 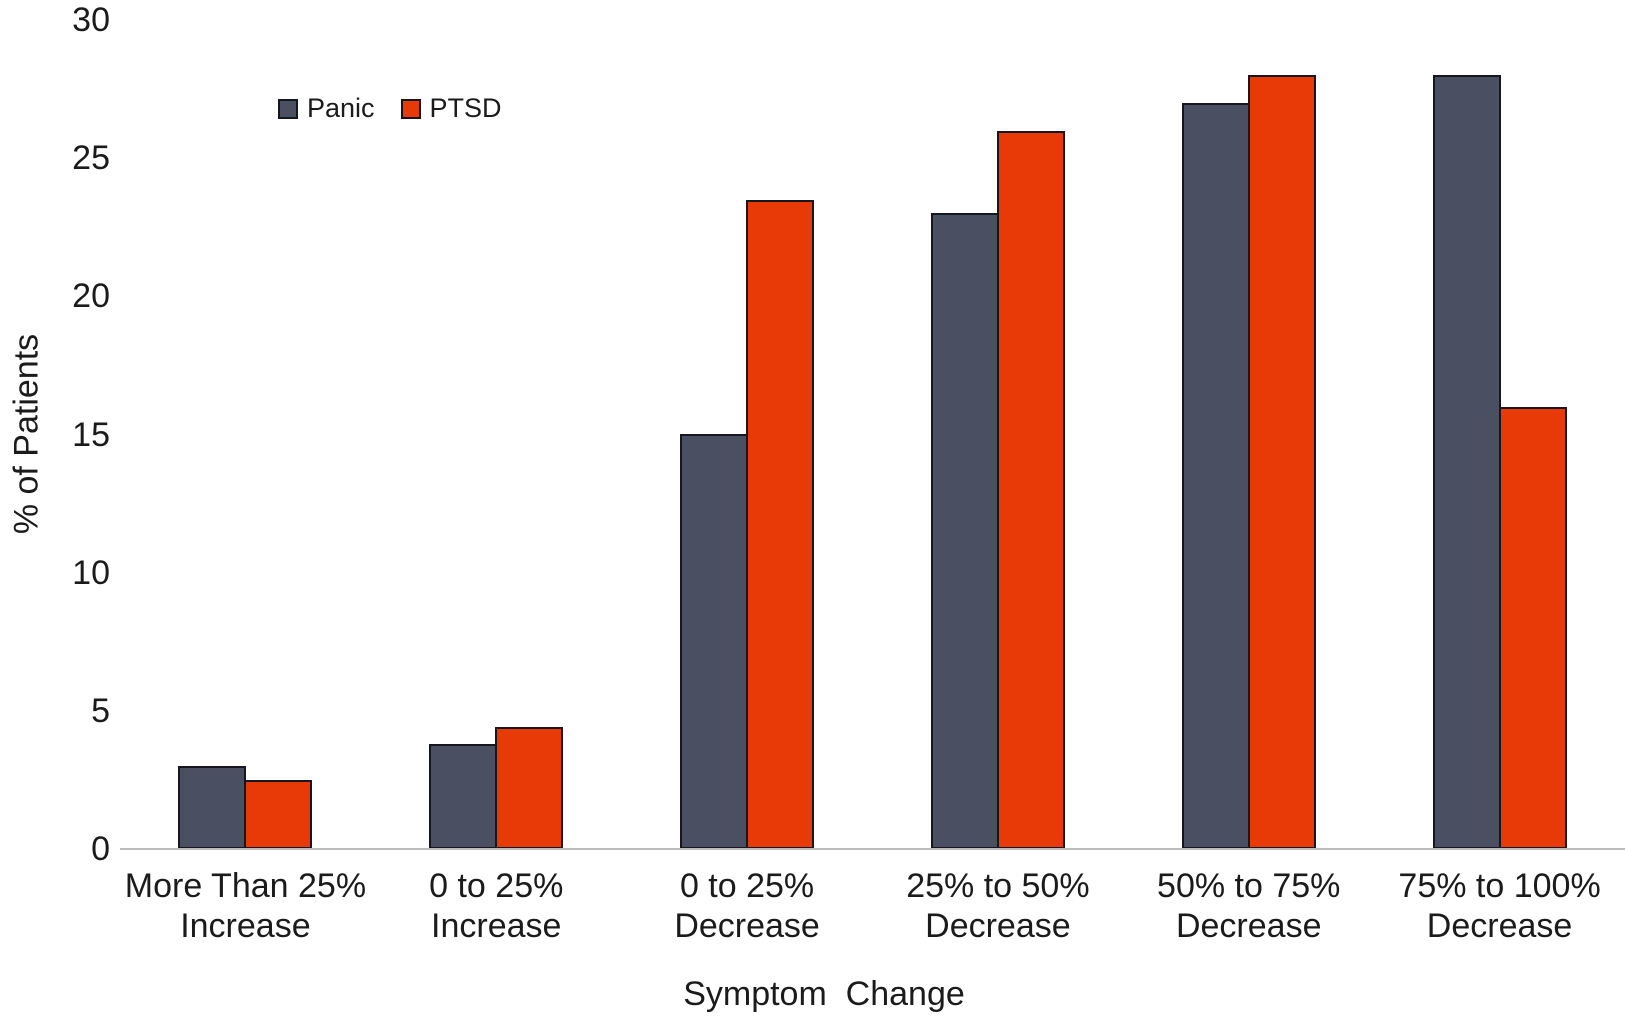 What do you see at coordinates (1499, 886) in the screenshot?
I see `x-category-label-line: 75% to 100%` at bounding box center [1499, 886].